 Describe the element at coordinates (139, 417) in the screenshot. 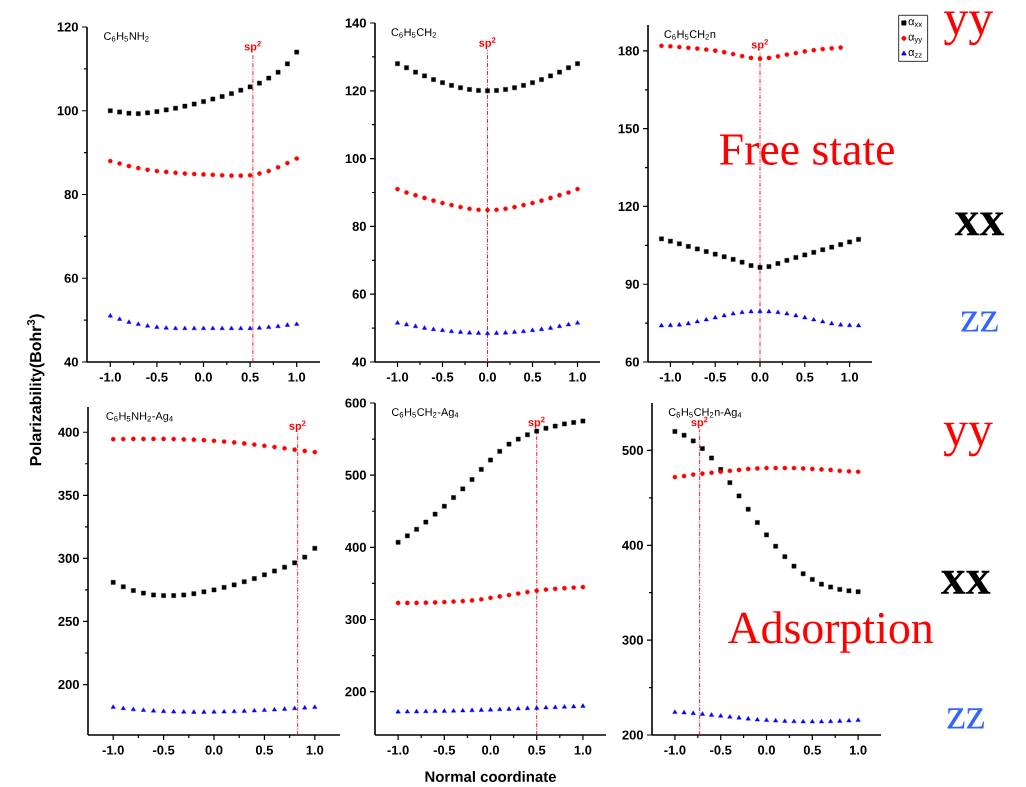

I see `chart-title: C$_{6}$H$_{5}$NH$_{2}$-Ag$_{4}$` at that location.